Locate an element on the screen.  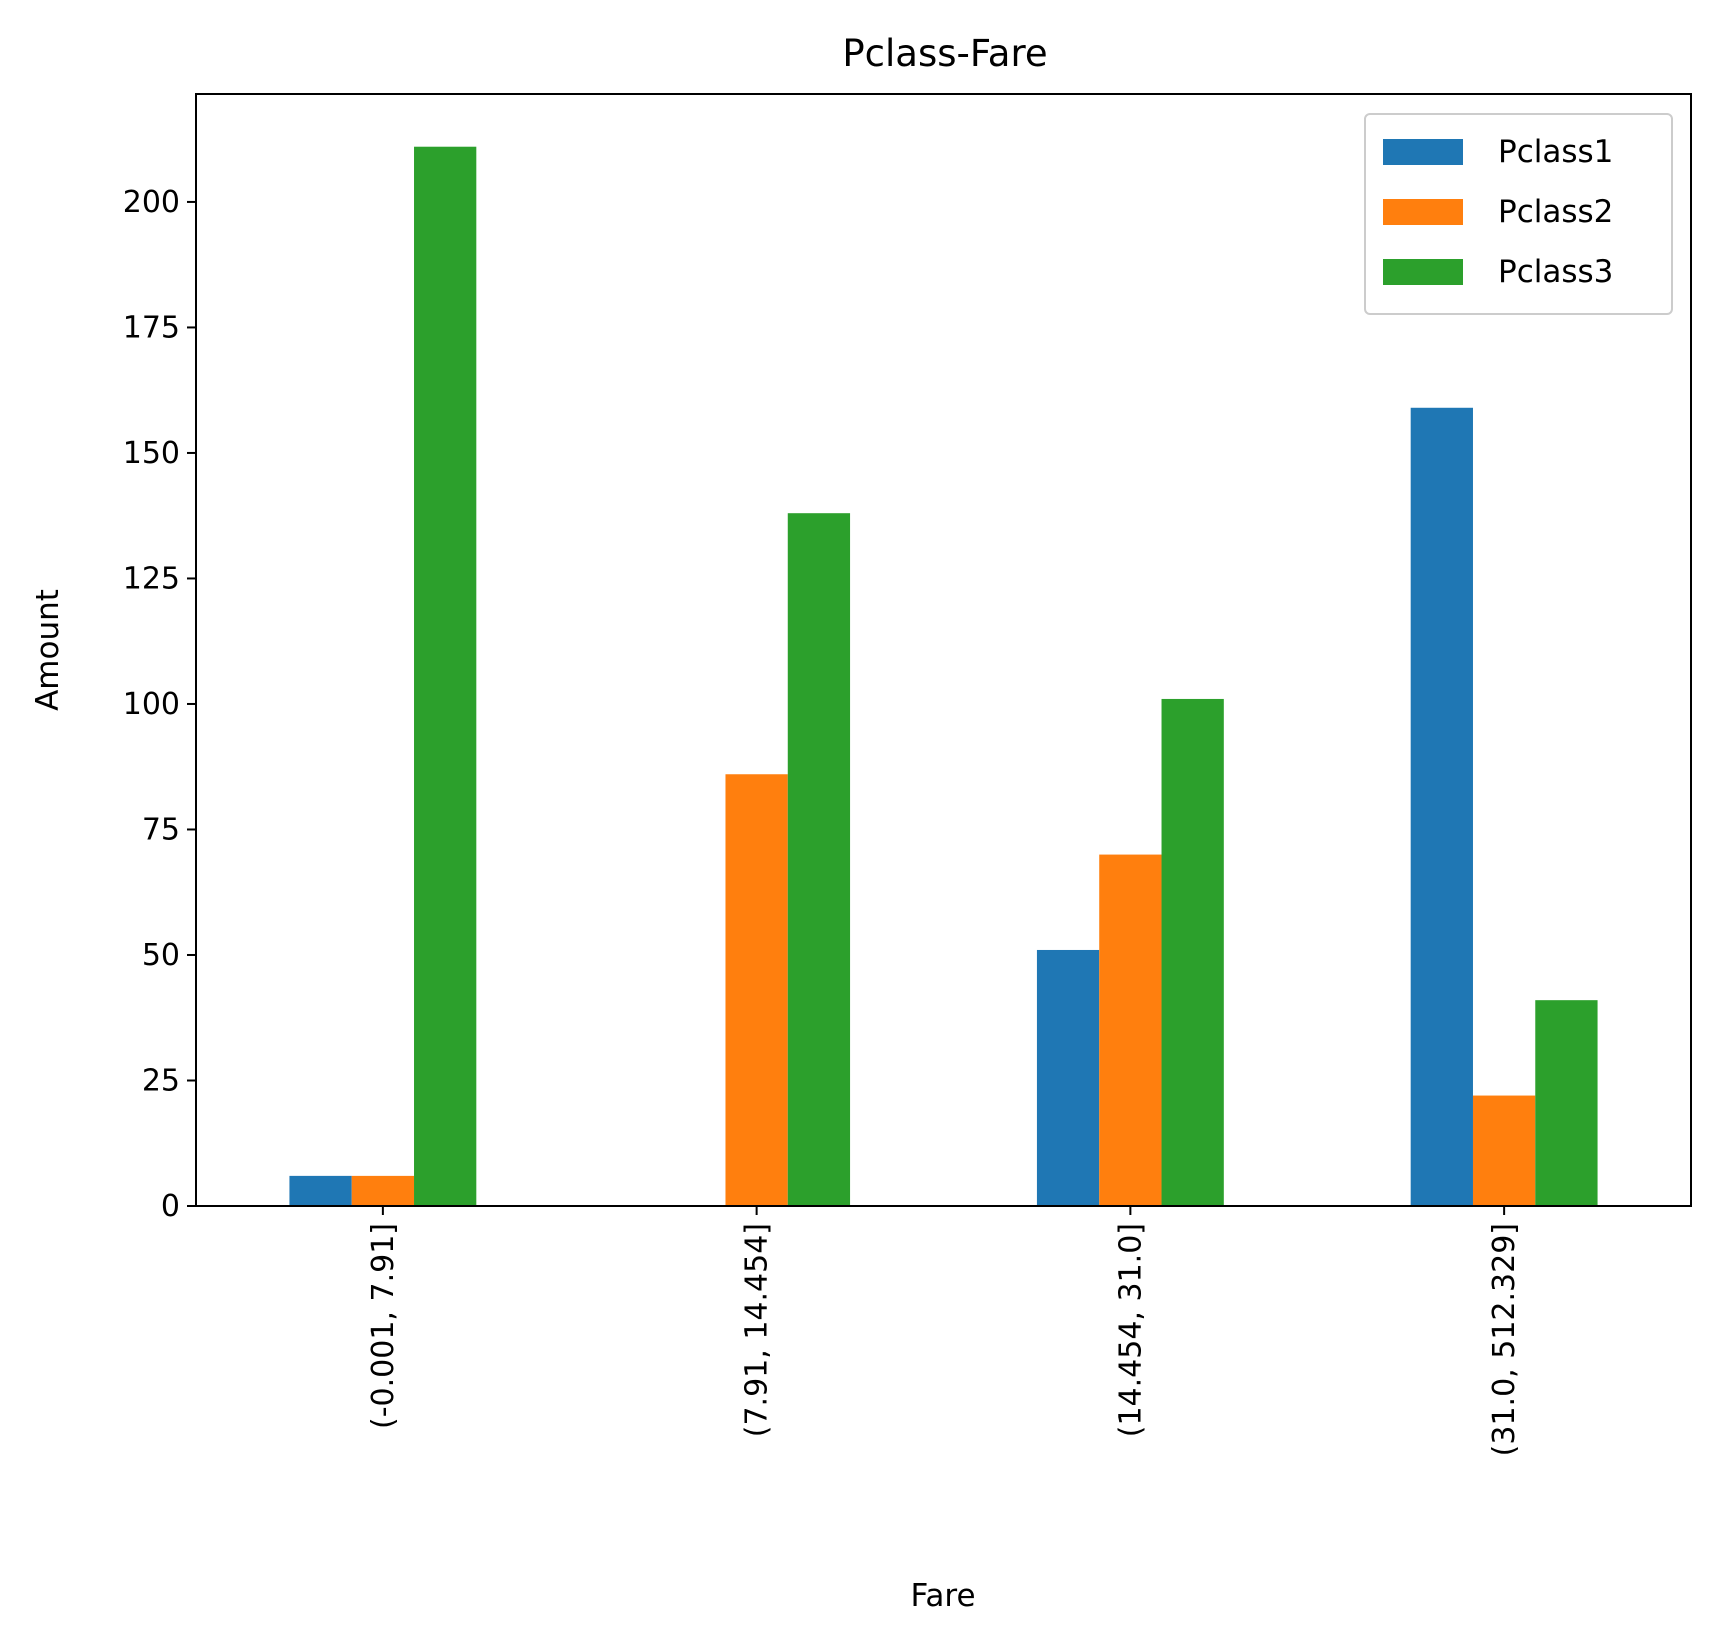
legend-label-pclass3: Pclass3 is located at coordinates (1555, 272).